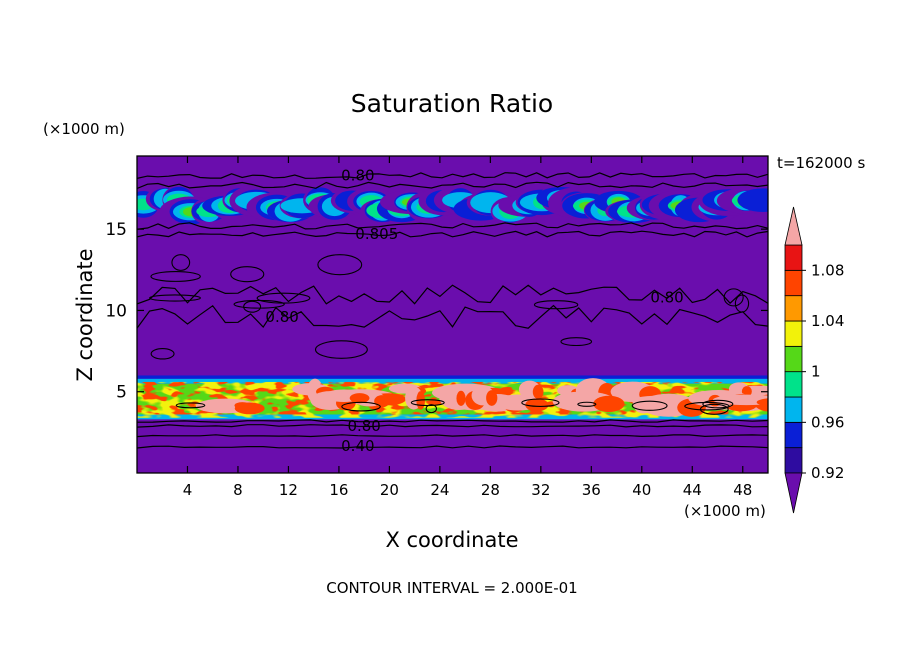 The image size is (904, 658). Describe the element at coordinates (793, 226) in the screenshot. I see `colorbar-max-arrow` at that location.